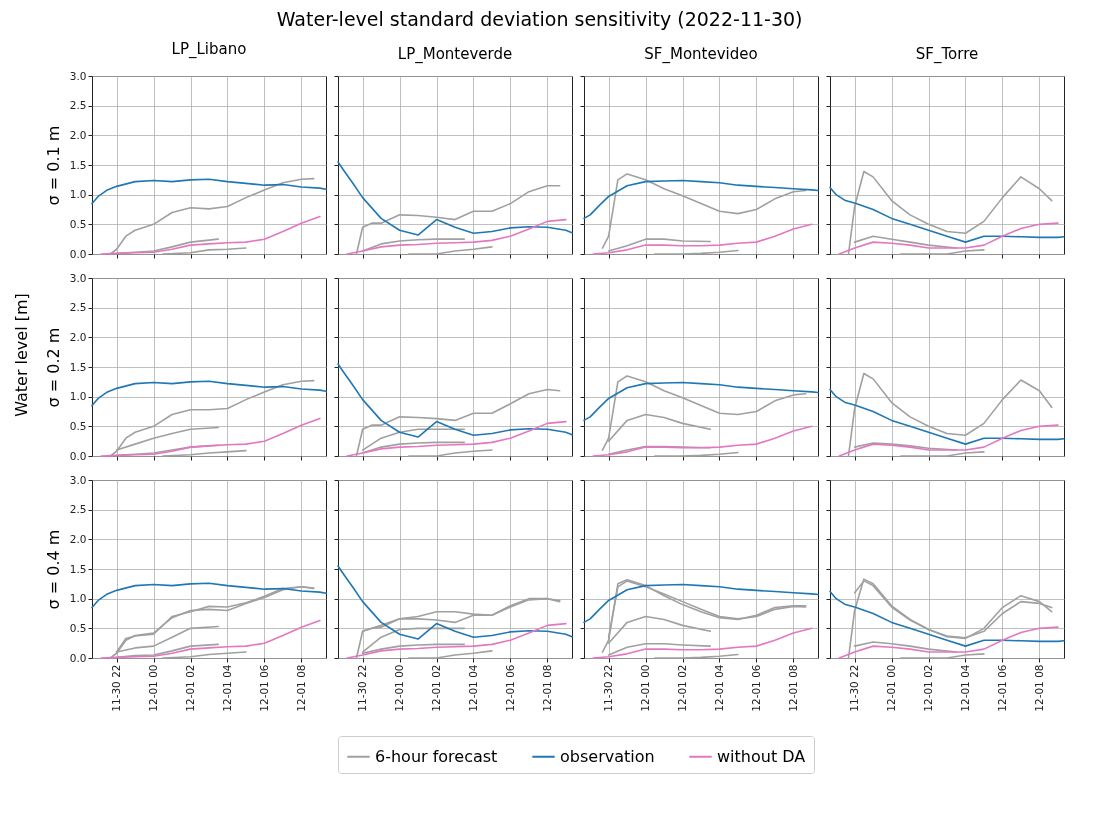  I want to click on chart-title: SF_Torre, so click(947, 54).